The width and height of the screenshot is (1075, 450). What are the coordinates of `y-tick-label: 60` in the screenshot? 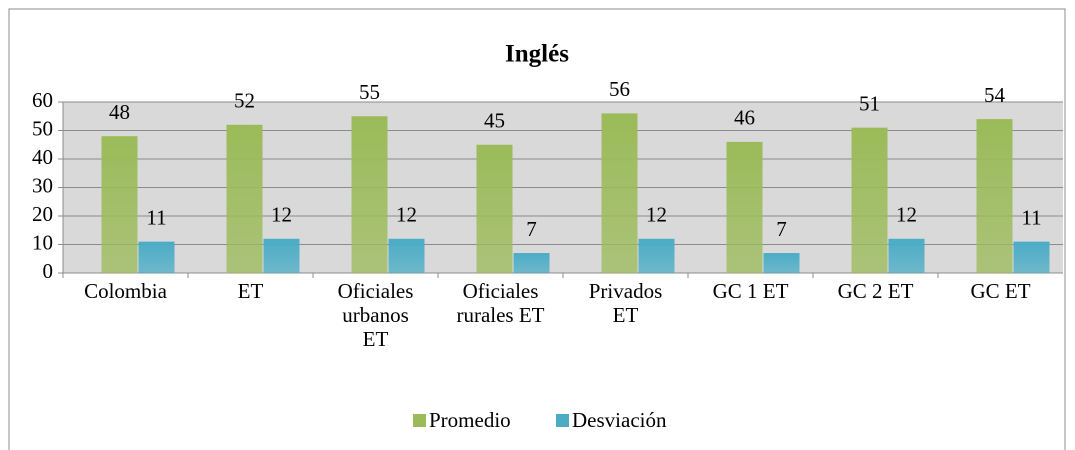 It's located at (42, 100).